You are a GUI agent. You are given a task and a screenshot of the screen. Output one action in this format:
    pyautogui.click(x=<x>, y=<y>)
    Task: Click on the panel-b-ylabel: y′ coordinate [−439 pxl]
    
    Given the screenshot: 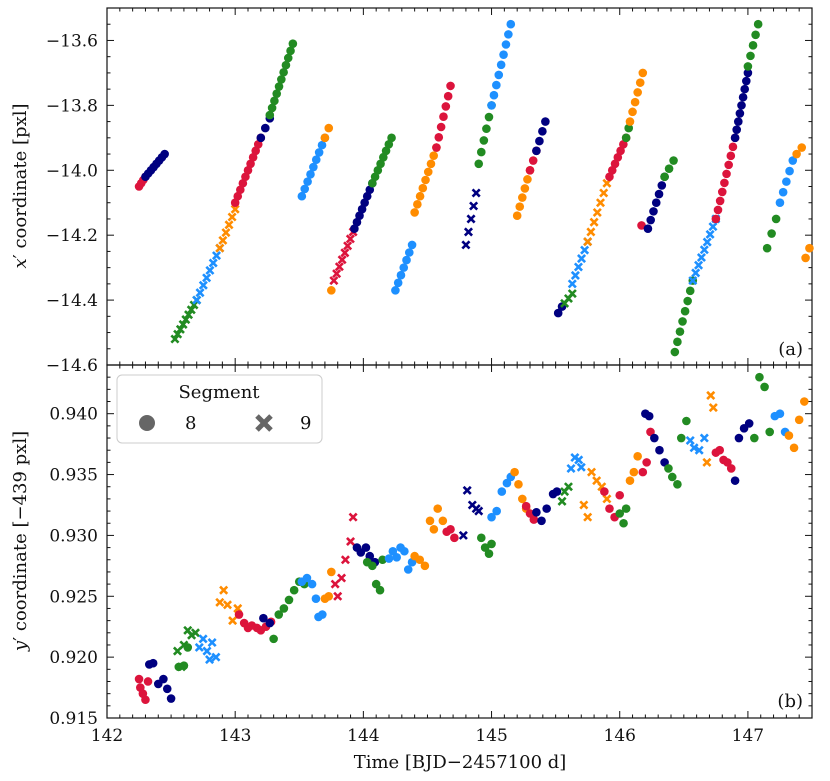 What is the action you would take?
    pyautogui.click(x=20, y=541)
    